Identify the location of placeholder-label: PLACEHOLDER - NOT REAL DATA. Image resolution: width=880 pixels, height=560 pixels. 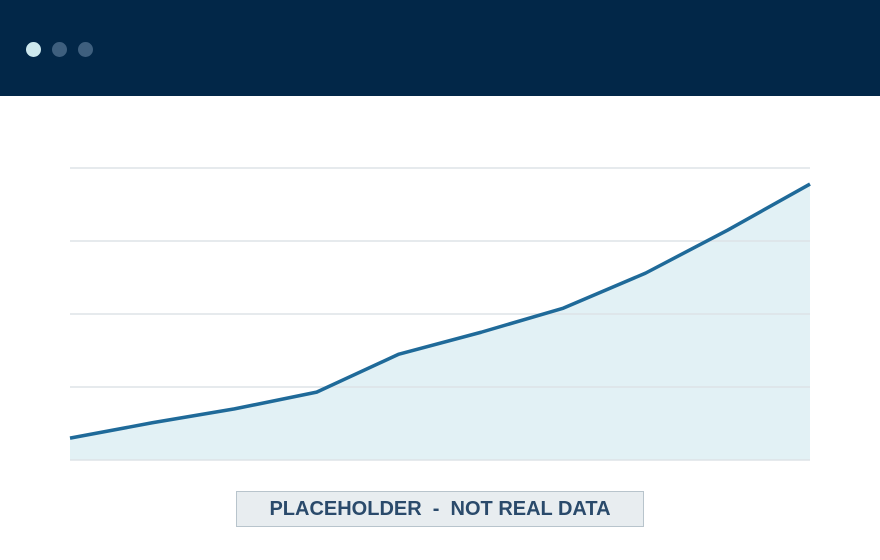
(440, 509).